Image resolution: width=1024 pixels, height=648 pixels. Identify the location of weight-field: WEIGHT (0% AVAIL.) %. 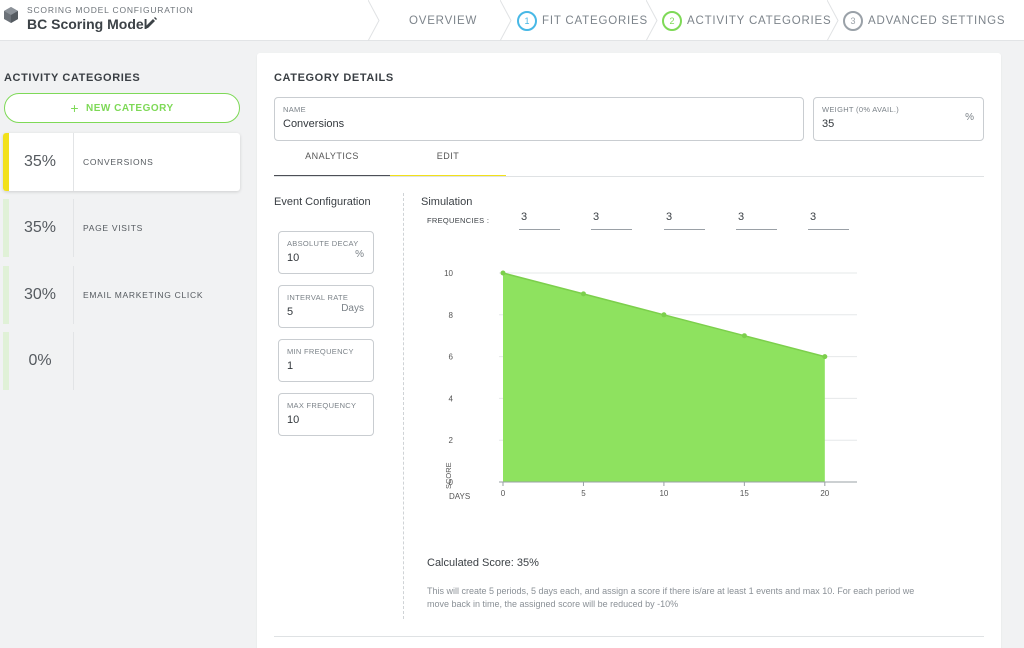
(898, 119).